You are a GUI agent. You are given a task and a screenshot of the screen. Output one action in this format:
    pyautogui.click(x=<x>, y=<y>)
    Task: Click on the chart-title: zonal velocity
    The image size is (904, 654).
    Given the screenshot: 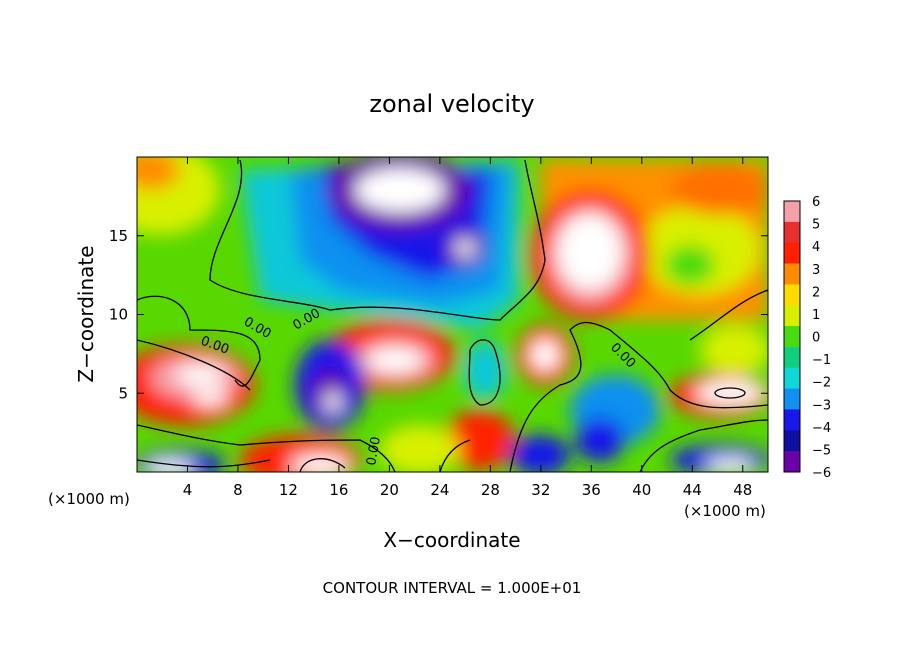 What is the action you would take?
    pyautogui.click(x=451, y=104)
    